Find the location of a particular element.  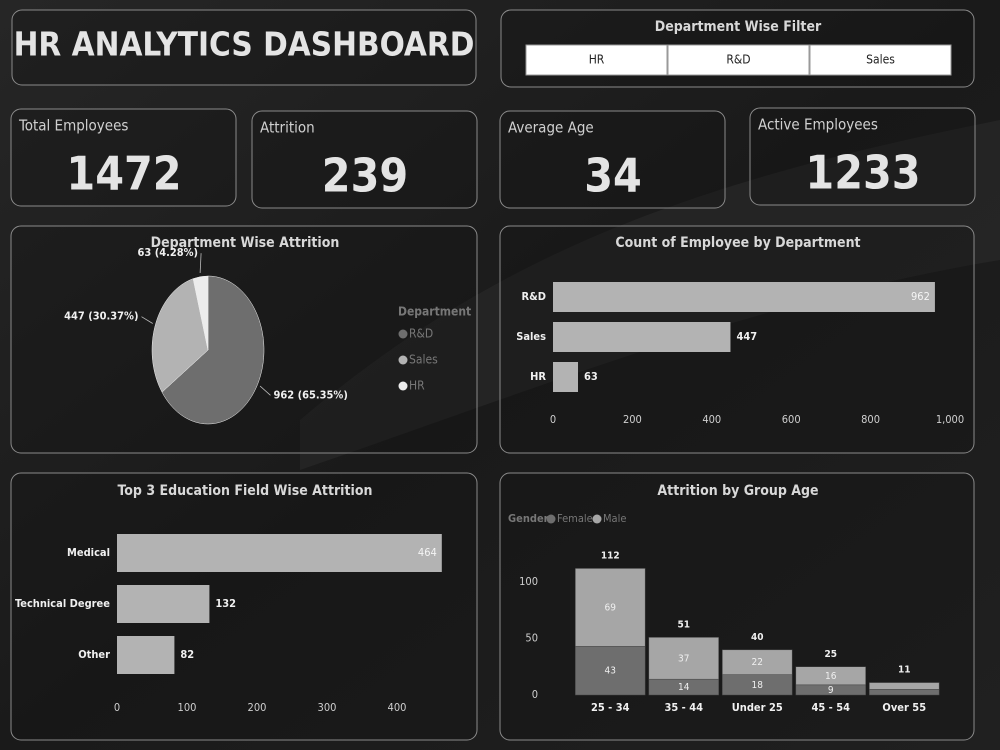

data-label: 18 is located at coordinates (758, 685).